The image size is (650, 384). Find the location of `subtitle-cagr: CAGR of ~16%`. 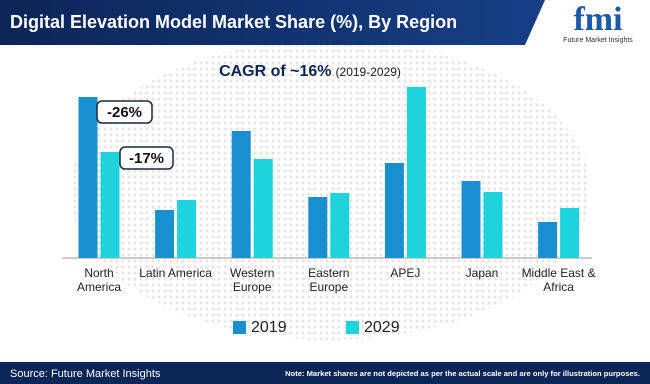

subtitle-cagr: CAGR of ~16% is located at coordinates (275, 71).